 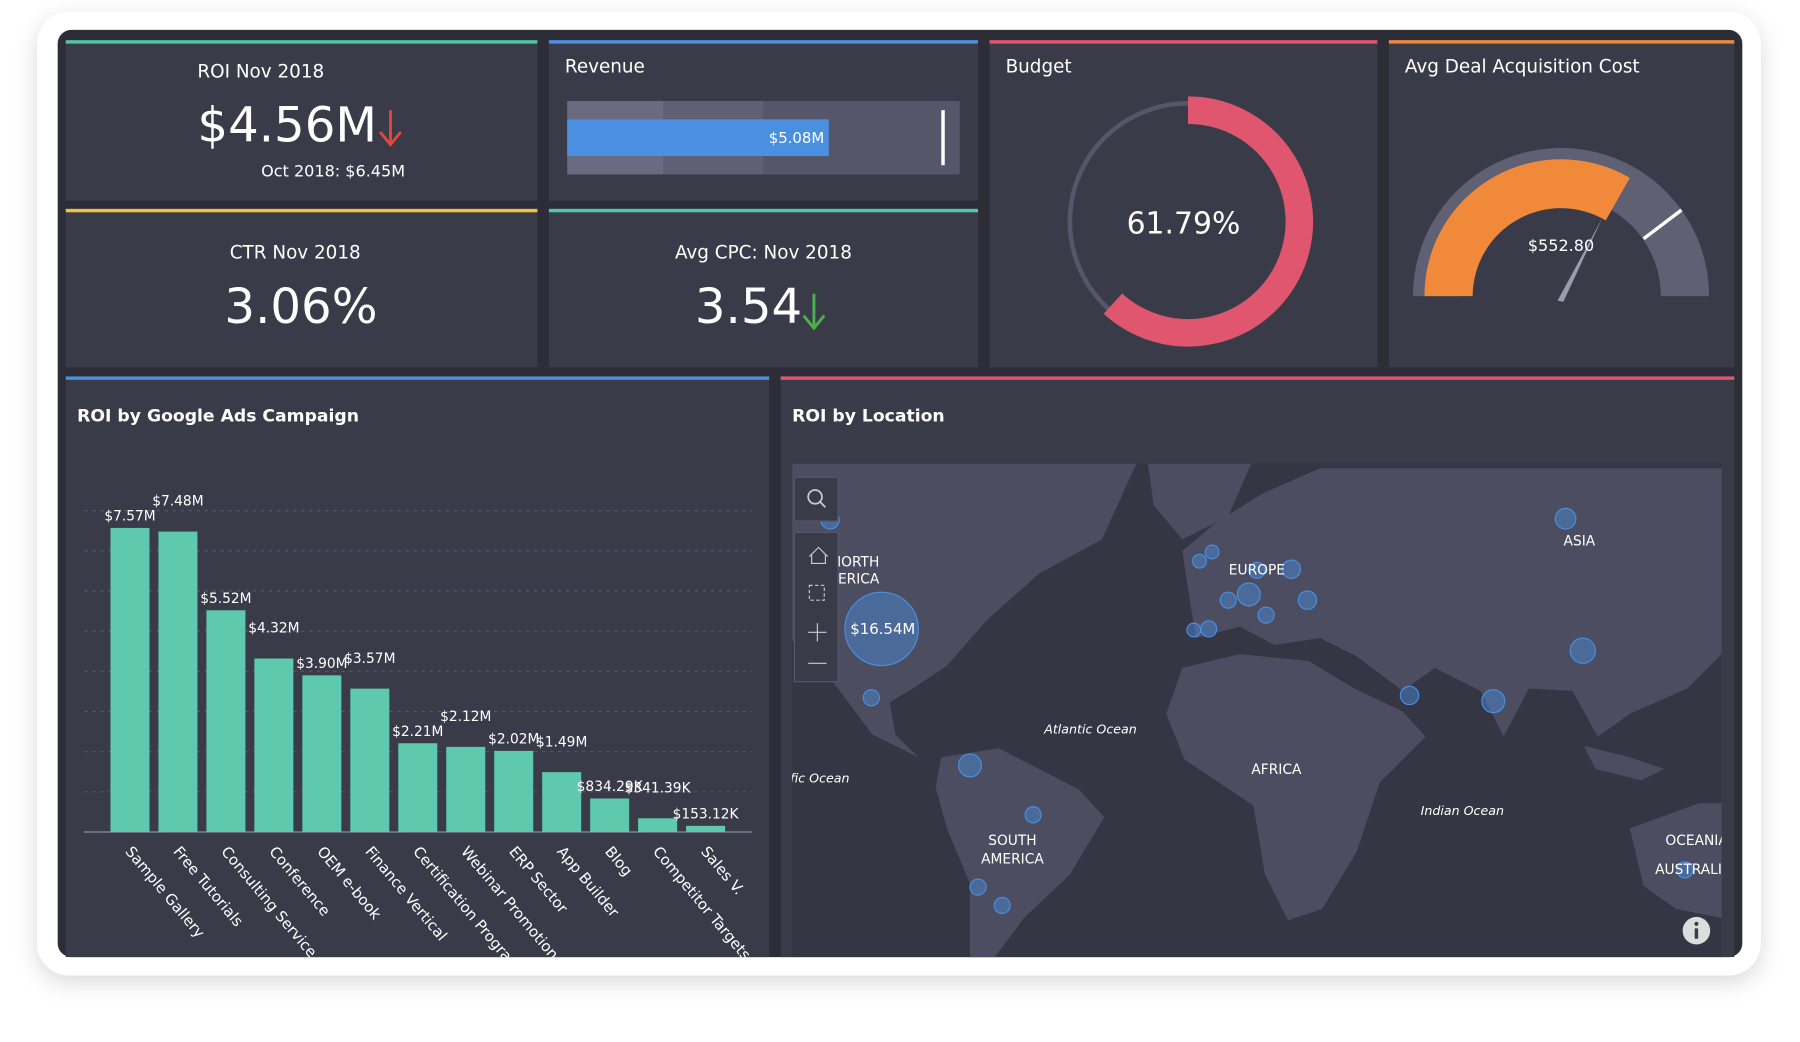 What do you see at coordinates (1039, 67) in the screenshot?
I see `kpi-title: Budget` at bounding box center [1039, 67].